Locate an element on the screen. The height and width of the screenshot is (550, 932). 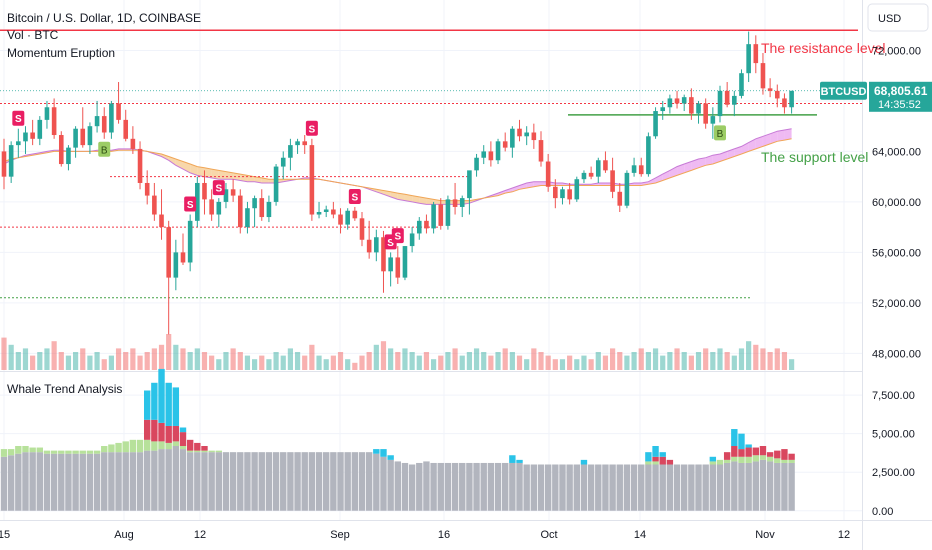
lower-pane-title: Whale Trend Analysis is located at coordinates (64, 389).